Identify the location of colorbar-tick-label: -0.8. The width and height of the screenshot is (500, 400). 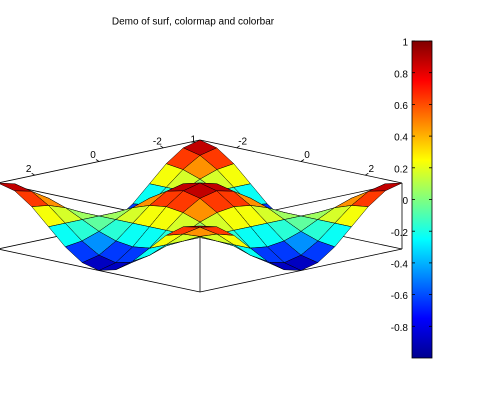
(400, 328).